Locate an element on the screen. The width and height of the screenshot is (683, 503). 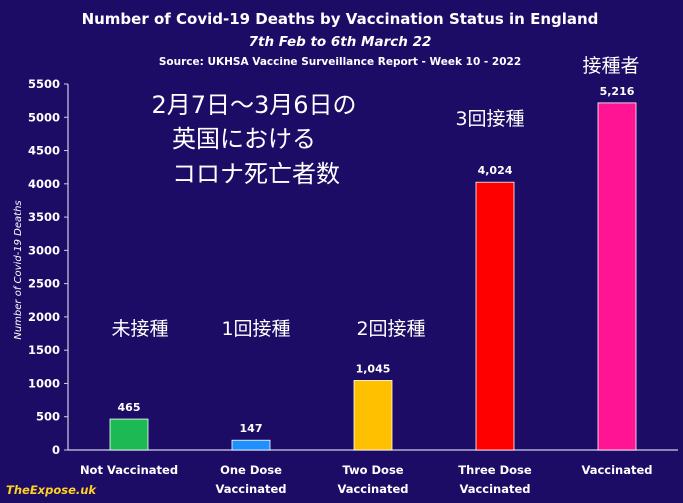
x-tick-label: Three Dose is located at coordinates (495, 470).